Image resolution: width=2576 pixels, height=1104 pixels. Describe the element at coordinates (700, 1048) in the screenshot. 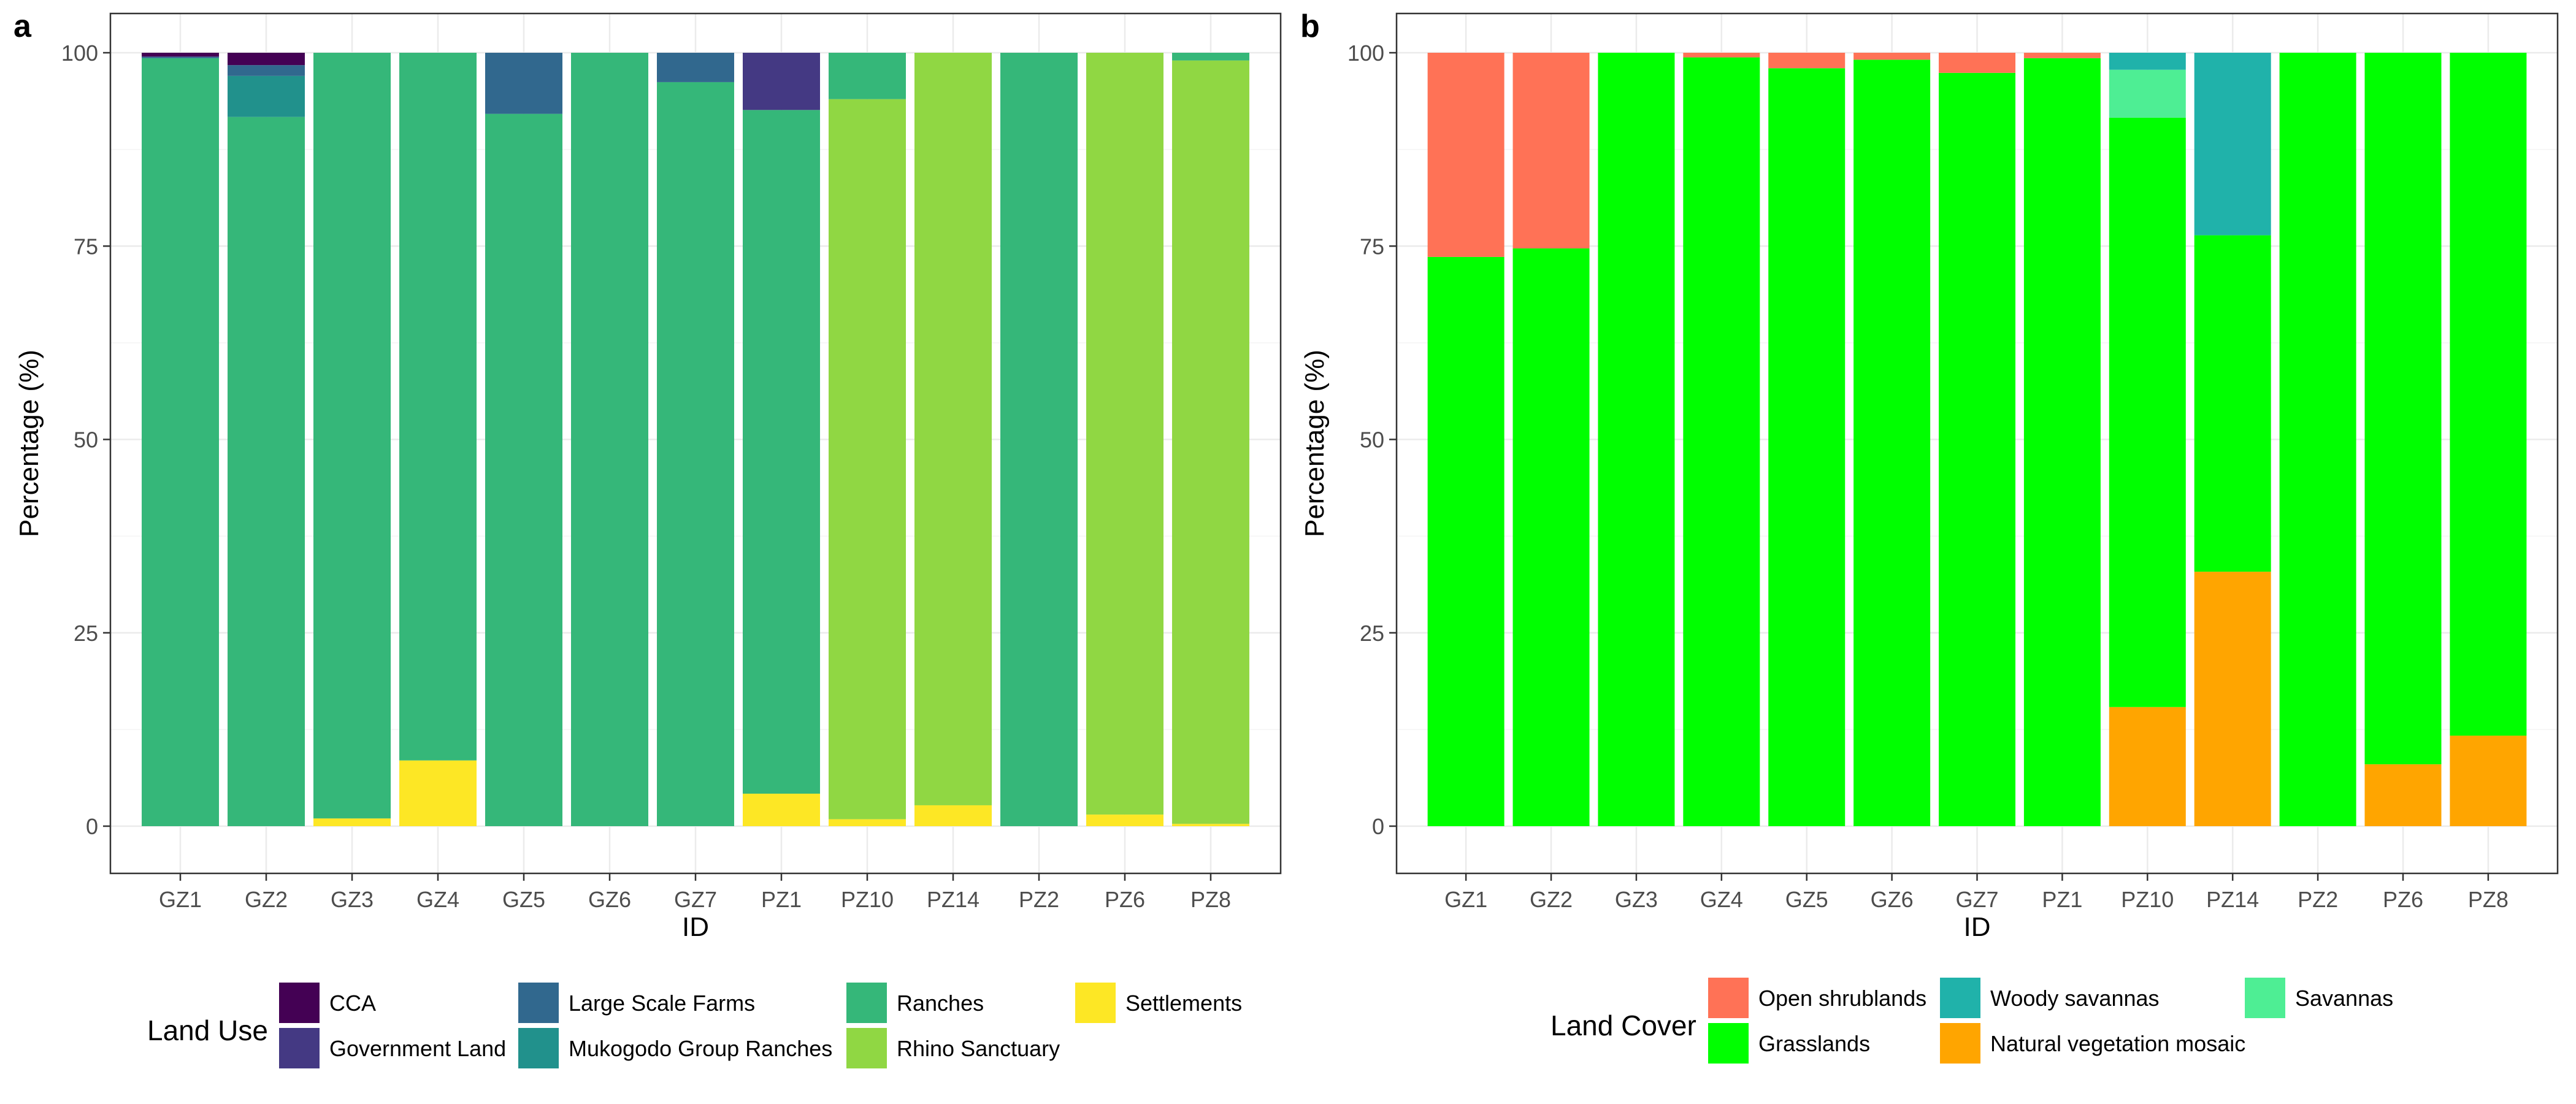

I see `panel-a-legend-label-mukogodo-group-ranches: Mukogodo Group Ranches` at that location.